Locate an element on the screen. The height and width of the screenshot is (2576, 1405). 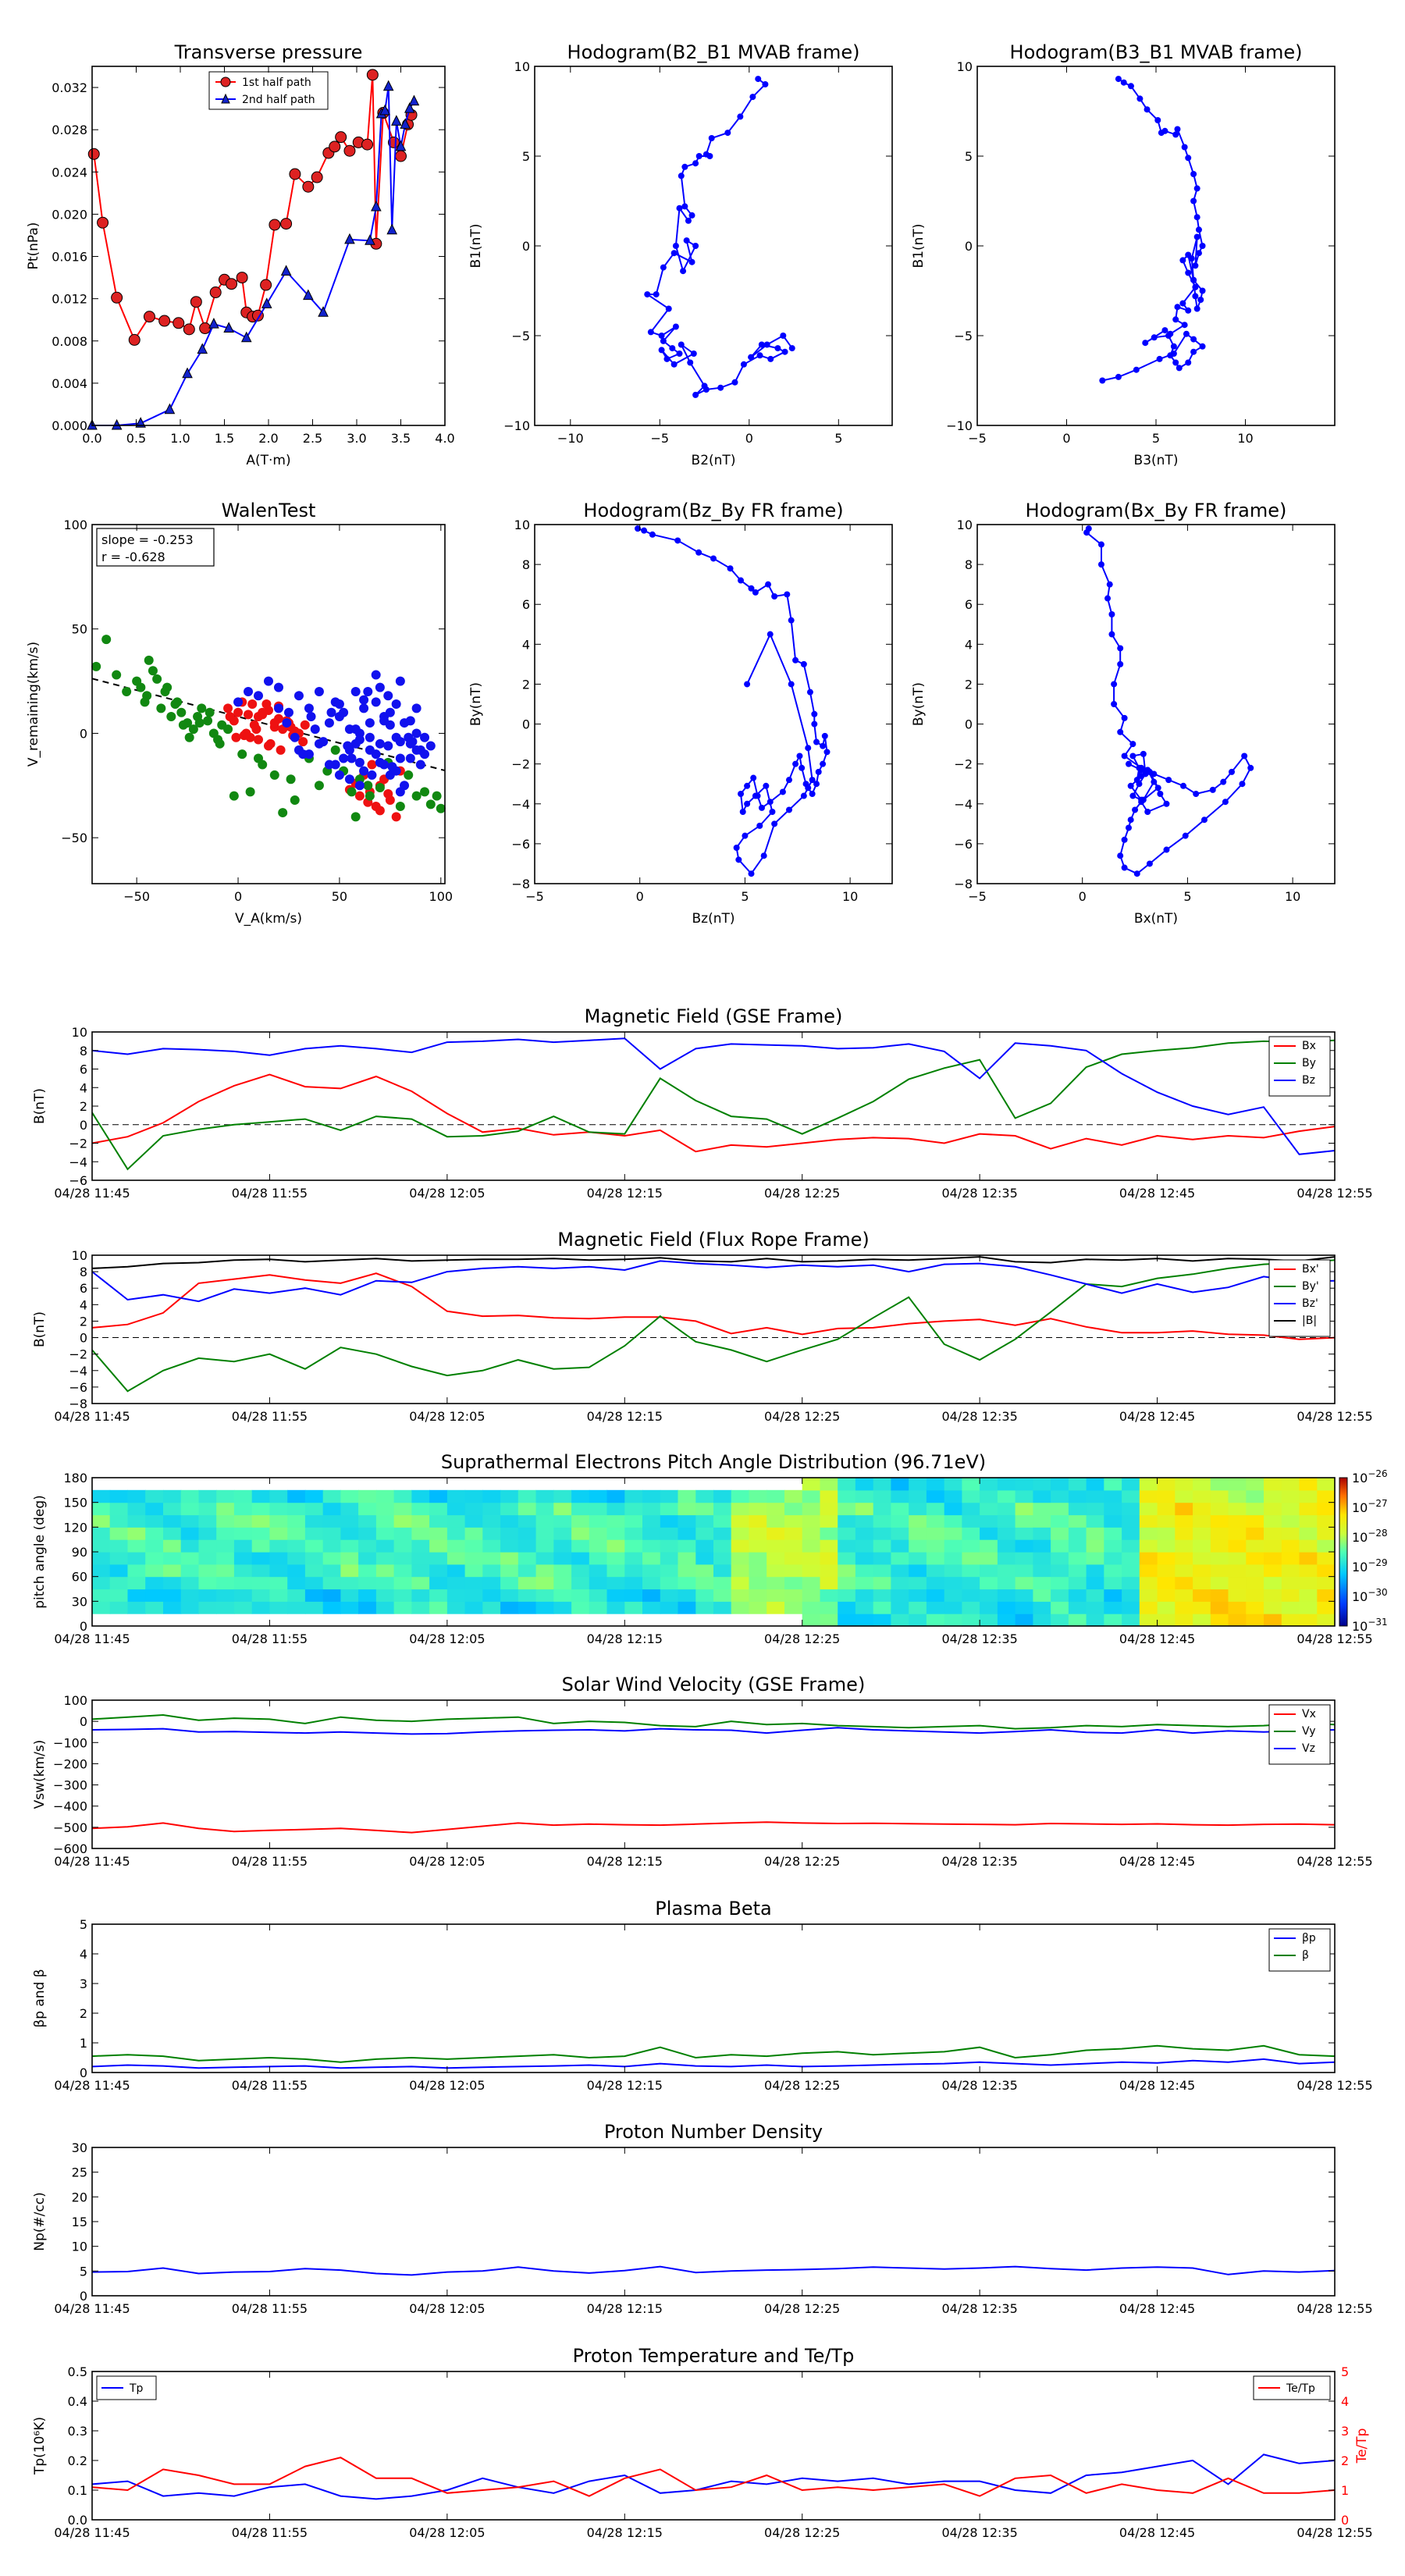
legend-label: βp is located at coordinates (1309, 1938).